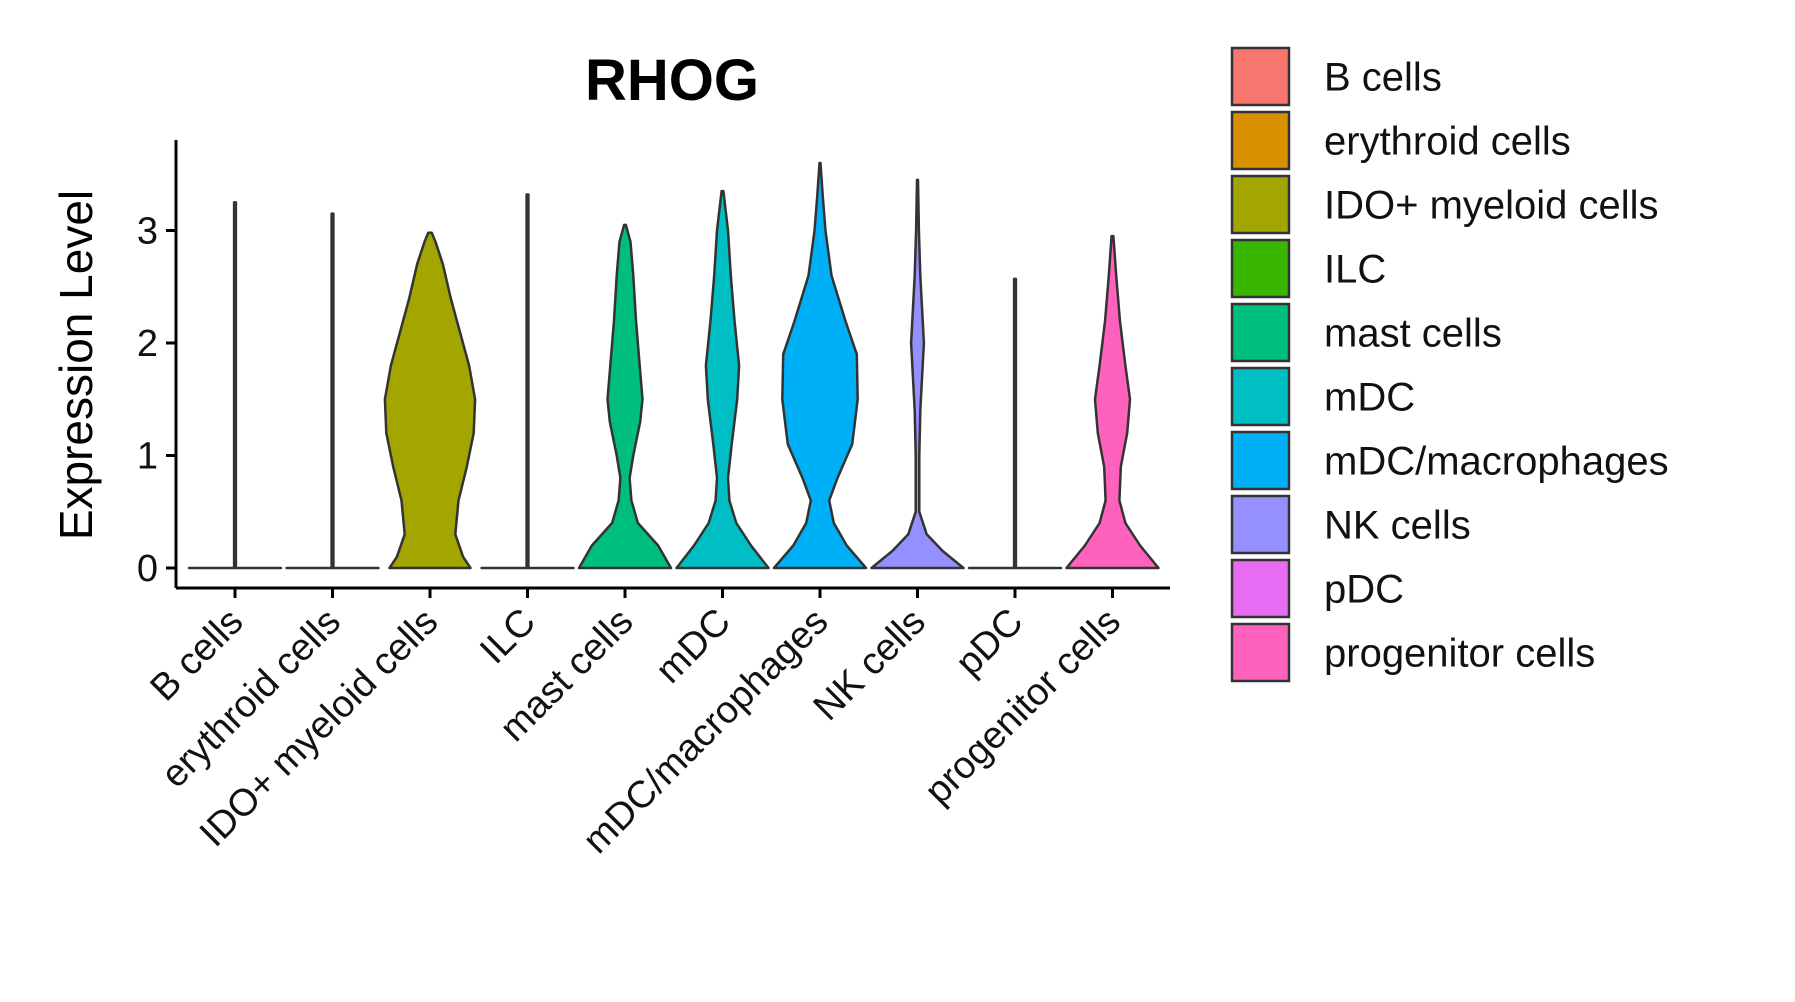 The image size is (1795, 1002). I want to click on legend-label-pdc: pDC, so click(1364, 590).